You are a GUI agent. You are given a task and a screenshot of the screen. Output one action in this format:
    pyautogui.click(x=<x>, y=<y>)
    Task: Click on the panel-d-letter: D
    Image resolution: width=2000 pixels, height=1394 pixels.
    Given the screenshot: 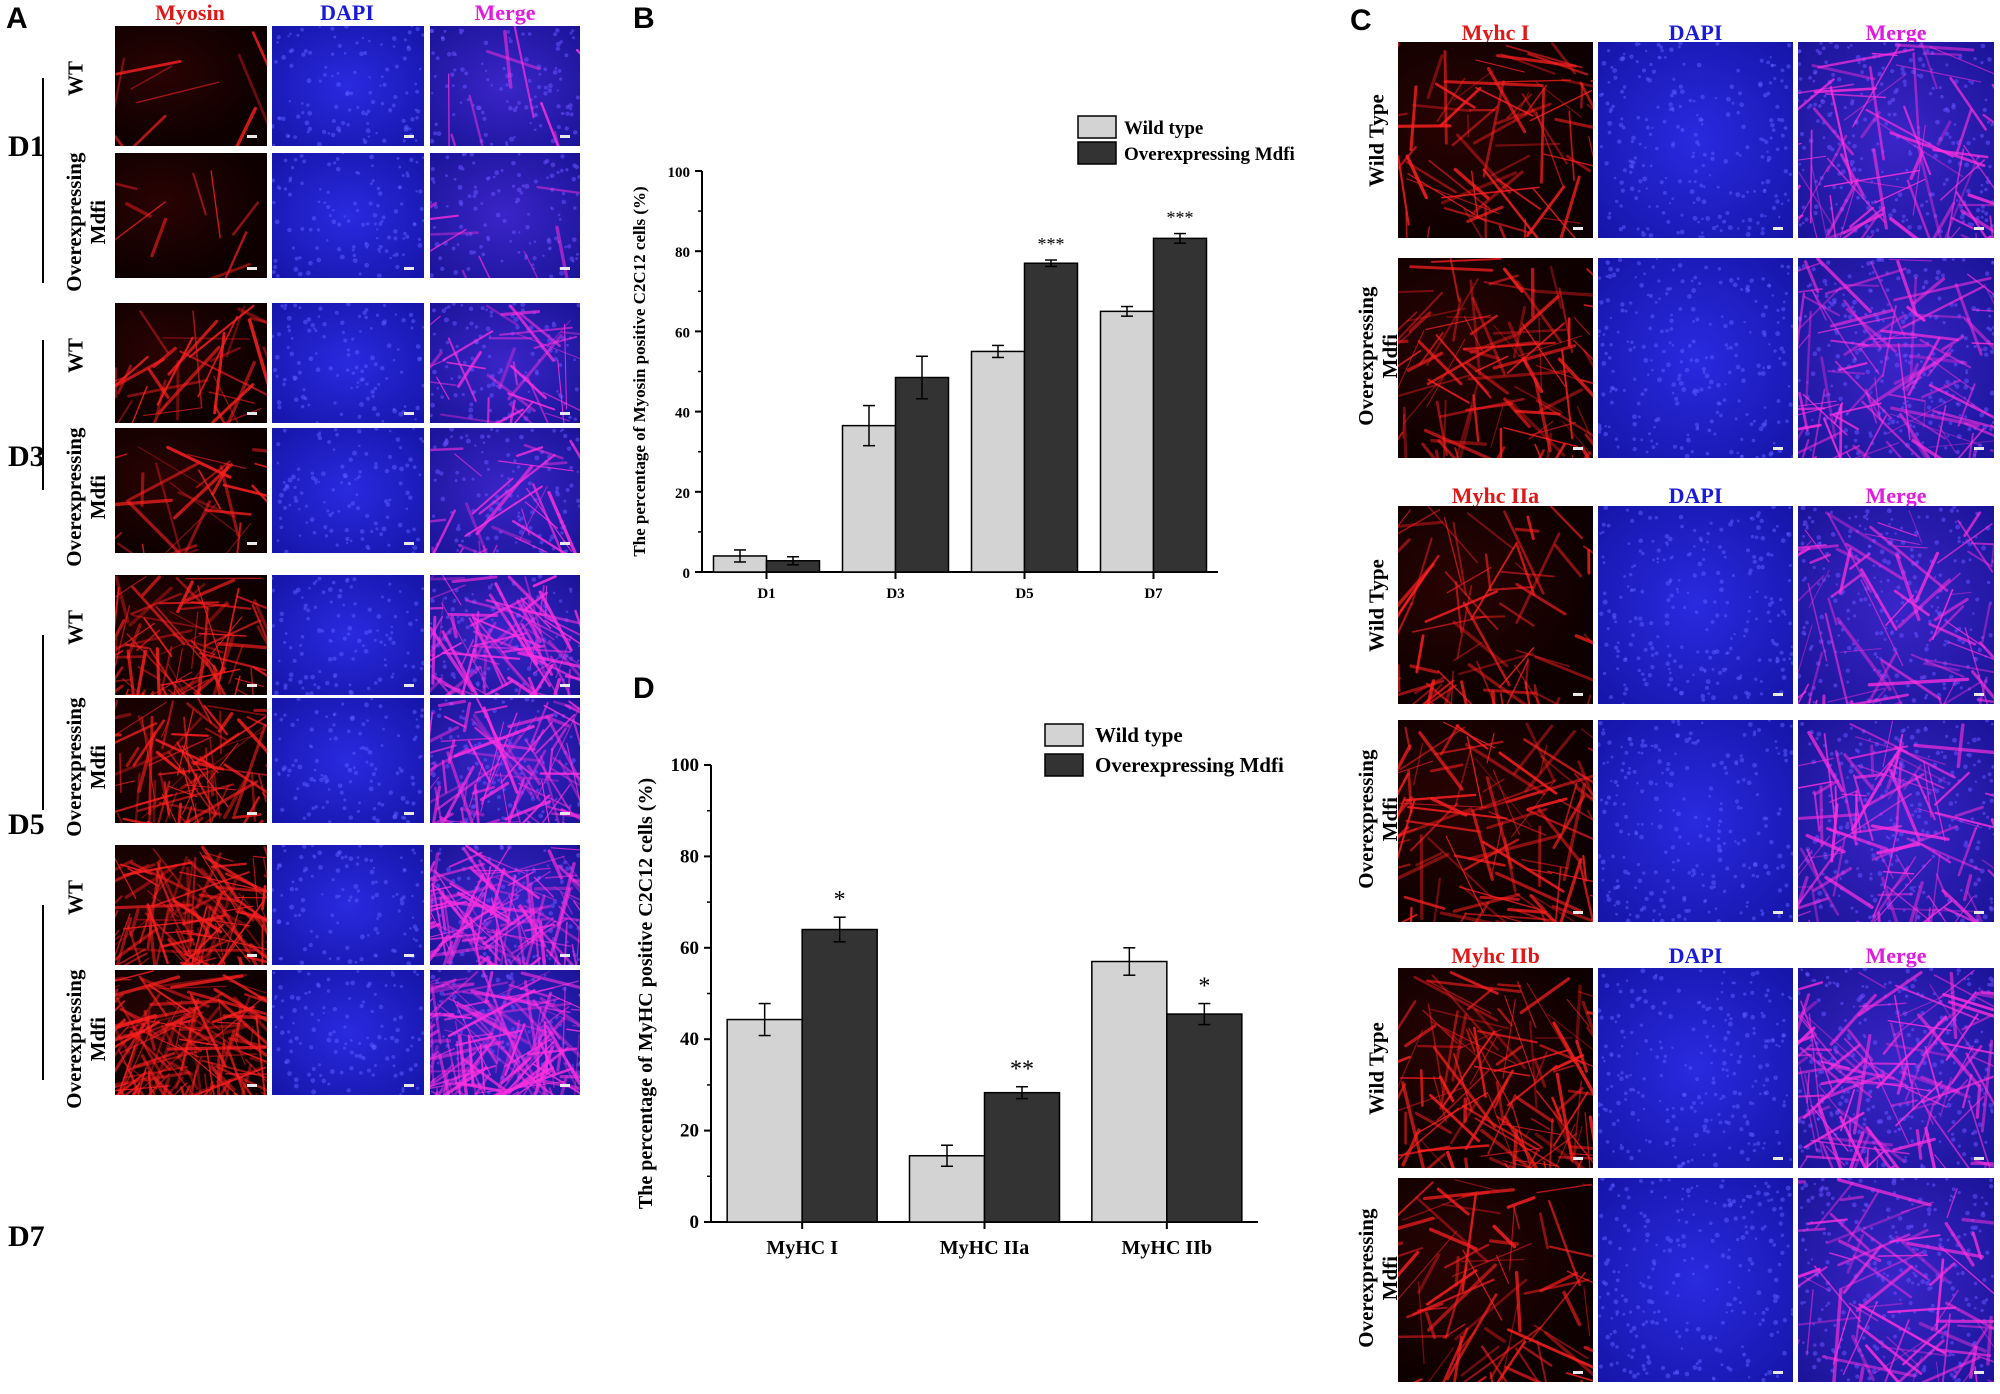 What is the action you would take?
    pyautogui.click(x=644, y=688)
    